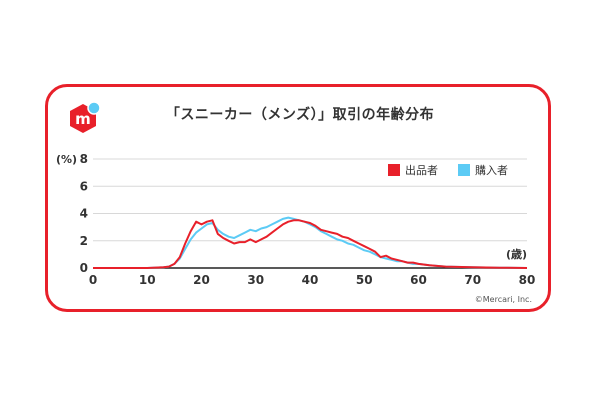  I want to click on svg-text: m, so click(83, 119).